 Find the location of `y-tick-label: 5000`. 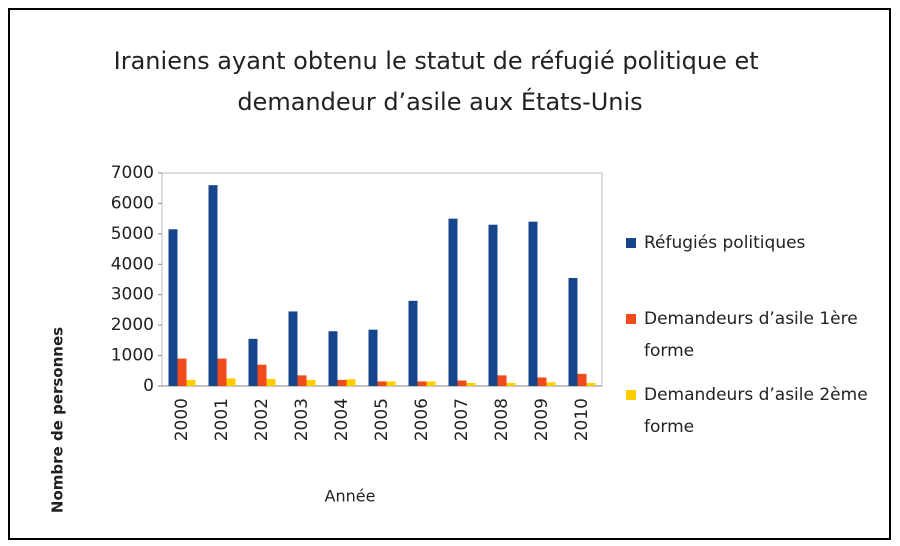

y-tick-label: 5000 is located at coordinates (132, 234).